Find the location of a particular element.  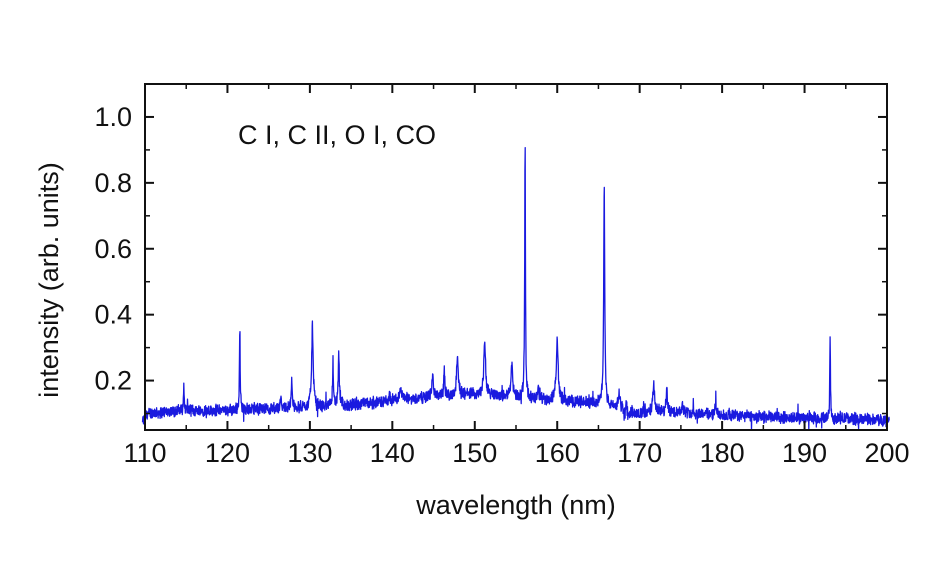

y-axis-tick-labels: 0.2 0.4 0.6 0.8 1.0 is located at coordinates (113, 249).